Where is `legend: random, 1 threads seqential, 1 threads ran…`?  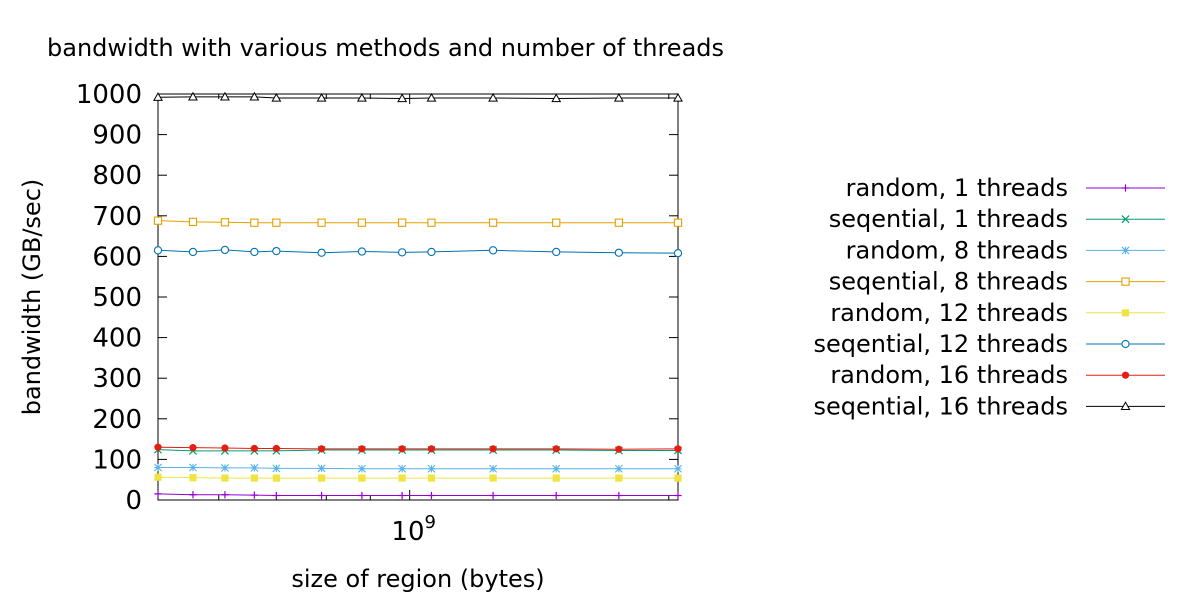 legend: random, 1 threads seqential, 1 threads ran… is located at coordinates (989, 297).